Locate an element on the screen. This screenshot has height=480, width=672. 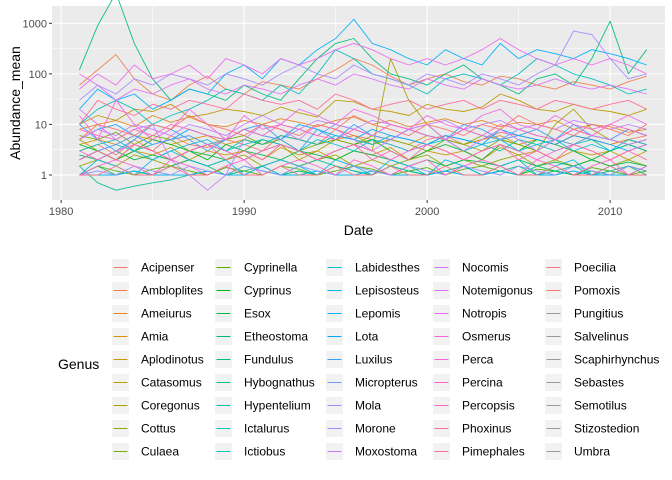
series-line-osmerus is located at coordinates (363, 120).